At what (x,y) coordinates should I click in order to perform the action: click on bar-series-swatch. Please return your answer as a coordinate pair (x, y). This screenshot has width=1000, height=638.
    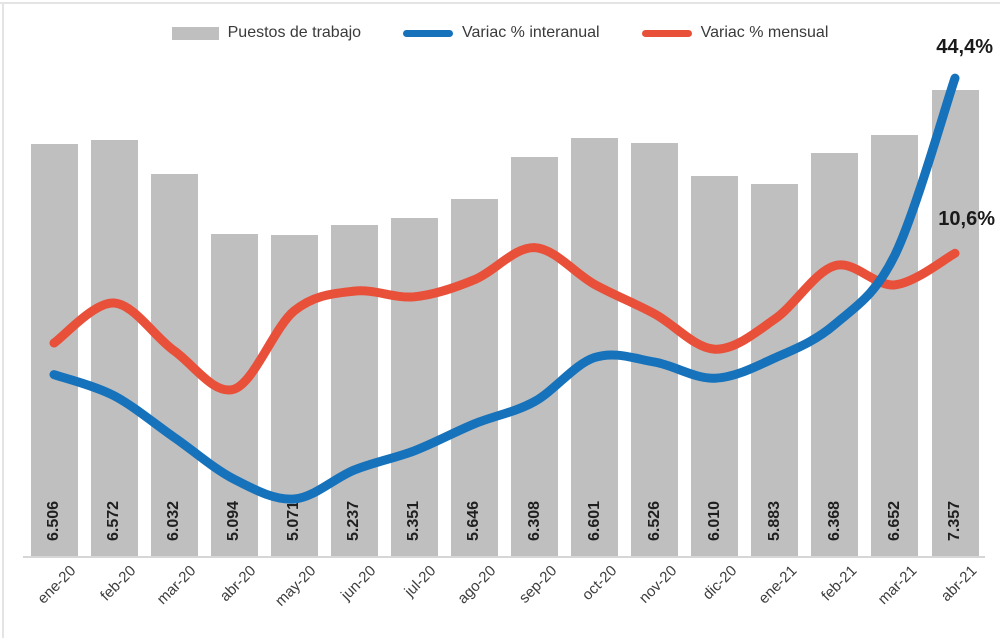
    Looking at the image, I should click on (195, 33).